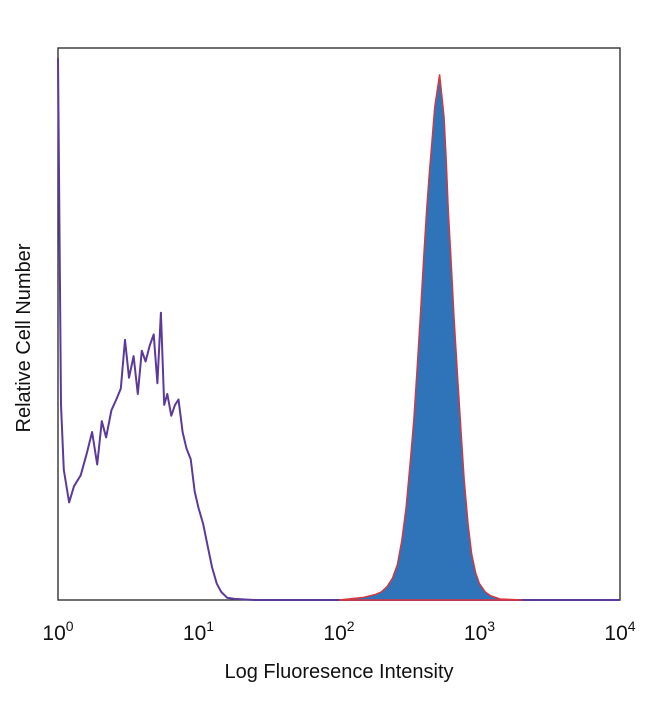 The image size is (650, 704). I want to click on x-tick-layer: 10⁰ 10¹ 10² 10³ 10⁴, so click(338, 631).